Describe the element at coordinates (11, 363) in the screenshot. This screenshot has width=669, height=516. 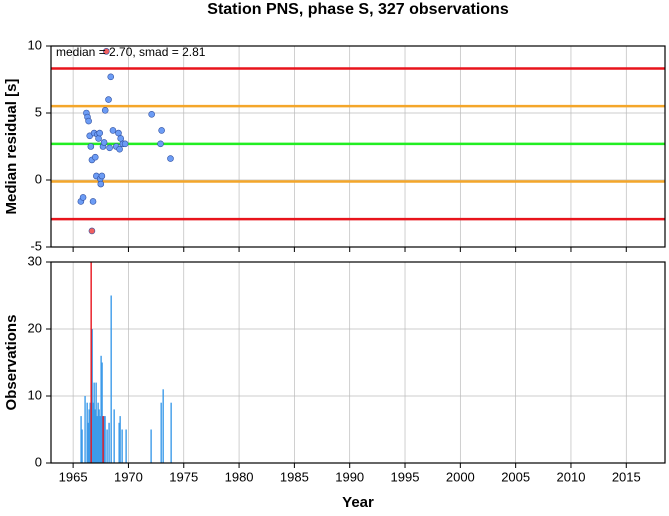
I see `y-axis-label: Observations` at that location.